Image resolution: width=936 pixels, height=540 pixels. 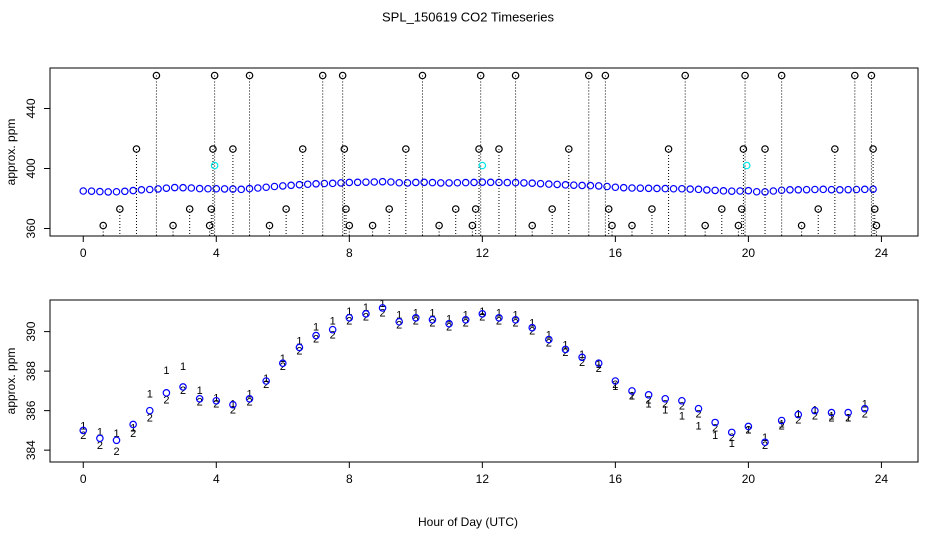 I want to click on x-tick-label: 0, so click(x=83, y=479).